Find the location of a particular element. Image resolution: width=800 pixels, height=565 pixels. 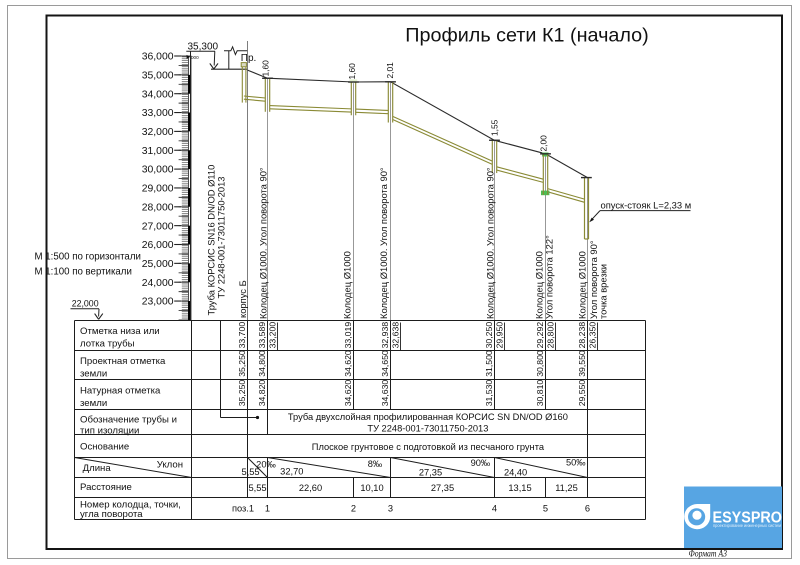

svg-text: 33,200 is located at coordinates (273, 335).